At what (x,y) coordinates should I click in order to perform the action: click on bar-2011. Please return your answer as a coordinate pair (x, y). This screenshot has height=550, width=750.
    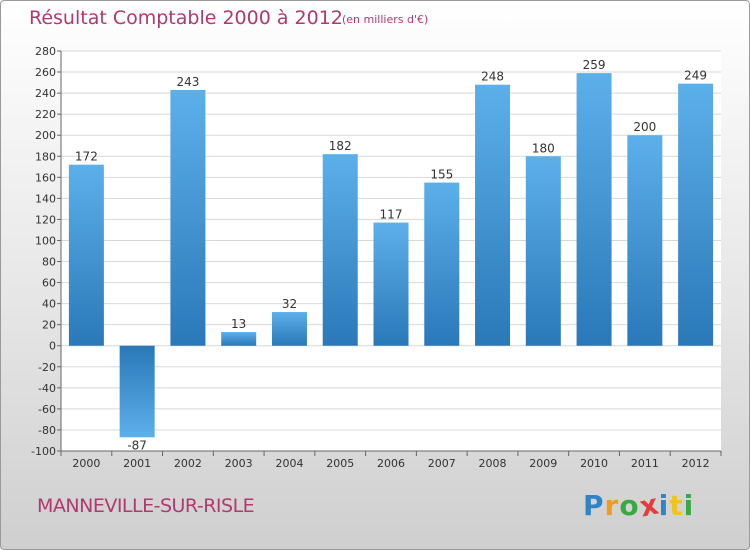
    Looking at the image, I should click on (645, 240).